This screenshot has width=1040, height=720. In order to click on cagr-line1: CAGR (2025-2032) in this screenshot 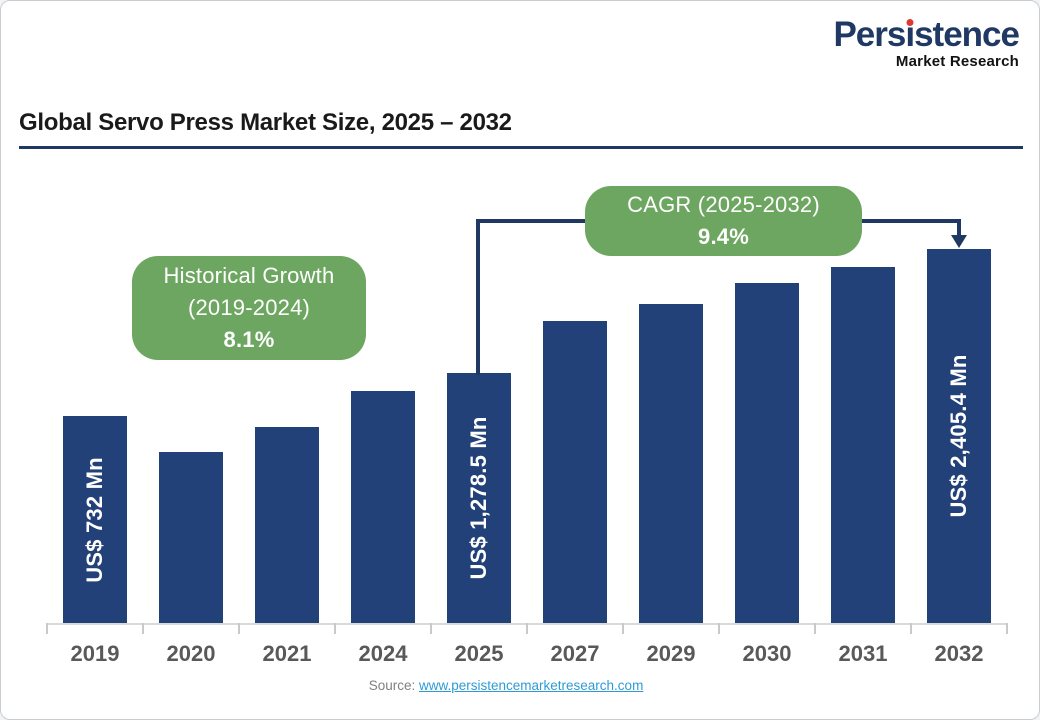, I will do `click(723, 205)`.